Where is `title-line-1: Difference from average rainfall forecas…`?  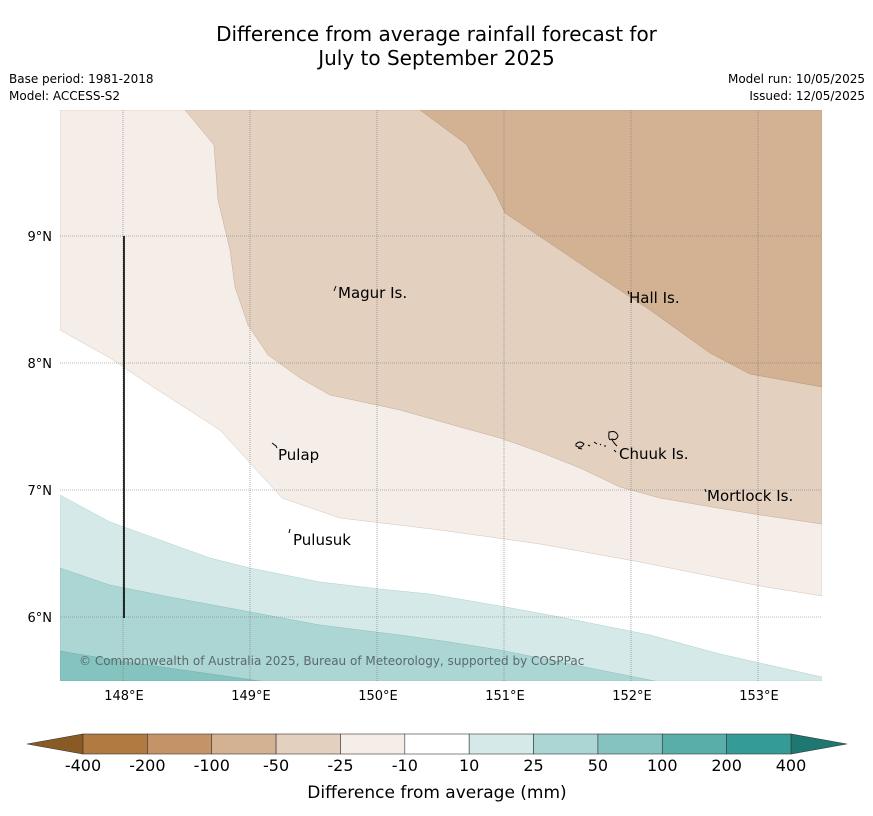
title-line-1: Difference from average rainfall forecas… is located at coordinates (436, 34).